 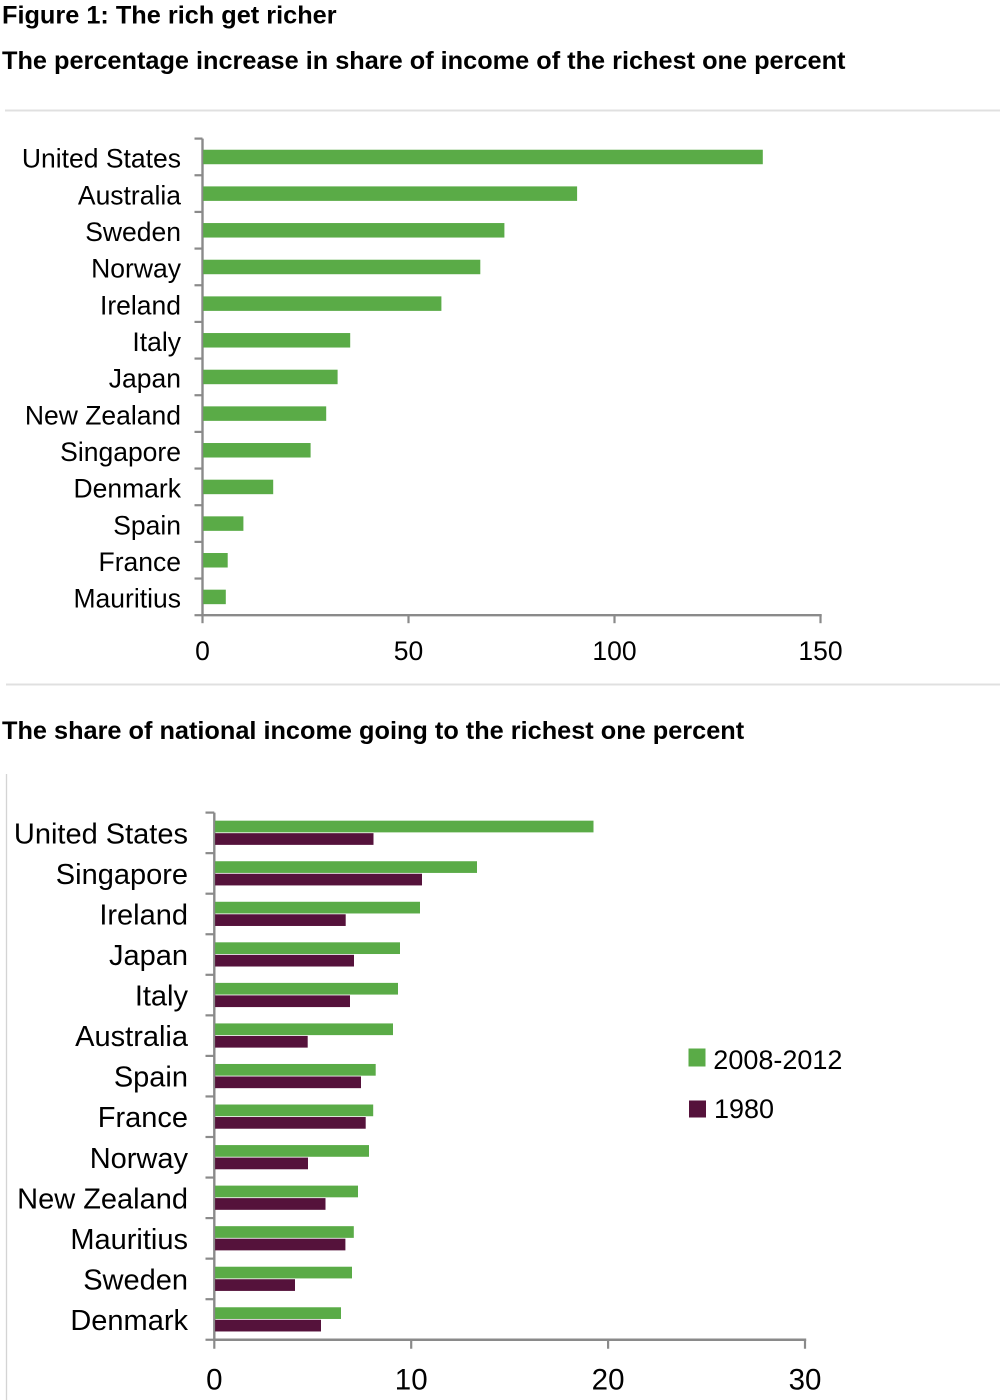 What do you see at coordinates (169, 16) in the screenshot?
I see `svg-text: Figure 1: The rich get richer` at bounding box center [169, 16].